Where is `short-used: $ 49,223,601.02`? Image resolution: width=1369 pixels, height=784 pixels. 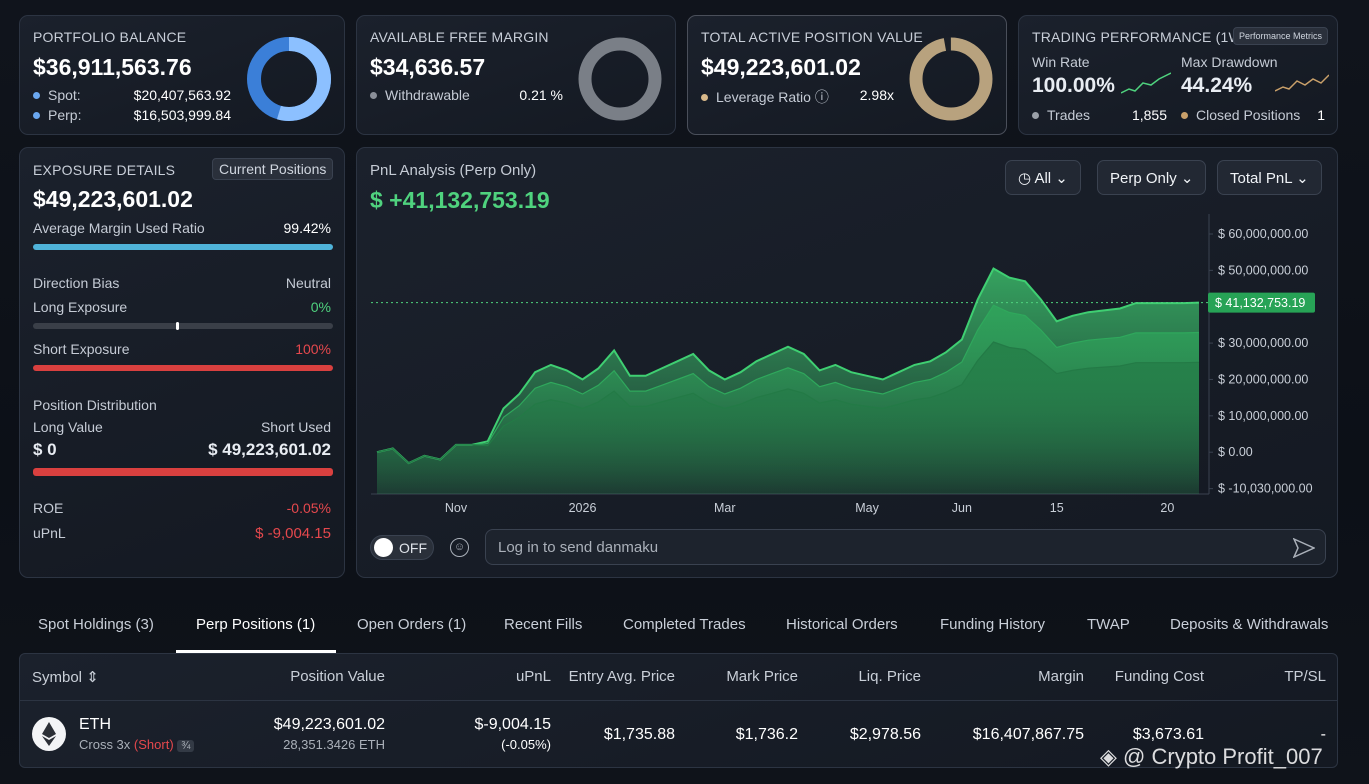 short-used: $ 49,223,601.02 is located at coordinates (269, 449).